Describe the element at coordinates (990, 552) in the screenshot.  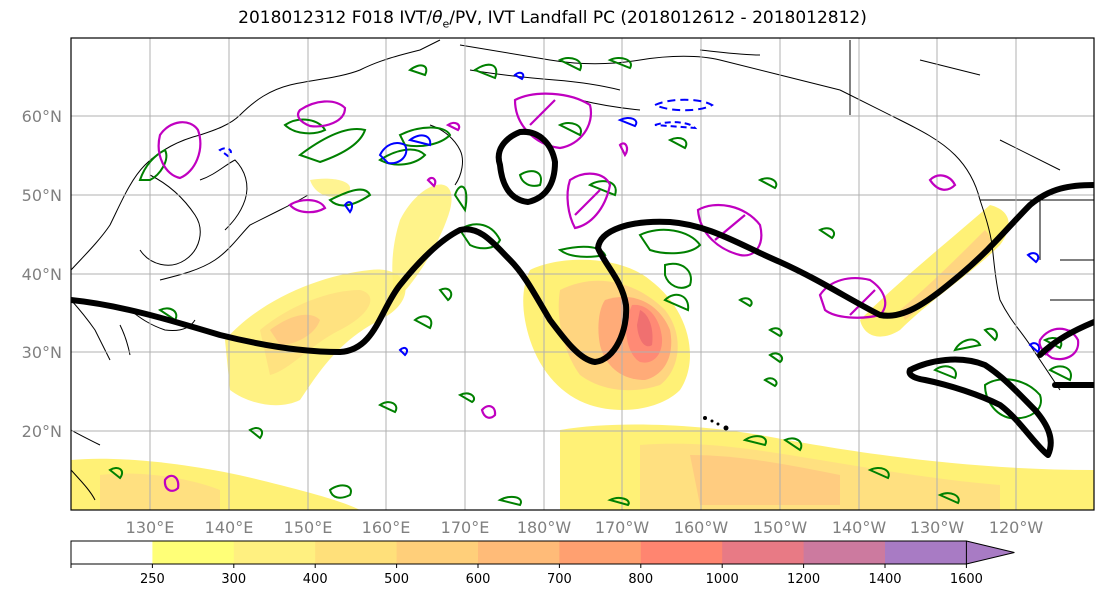
I see `colorbar-extend-arrow` at that location.